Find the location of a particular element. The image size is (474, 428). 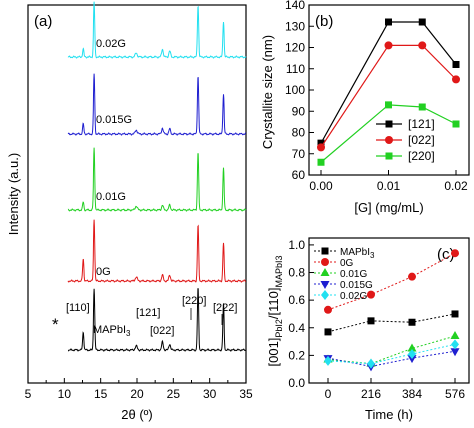

c-ytick-label: 0.8 is located at coordinates (296, 273).